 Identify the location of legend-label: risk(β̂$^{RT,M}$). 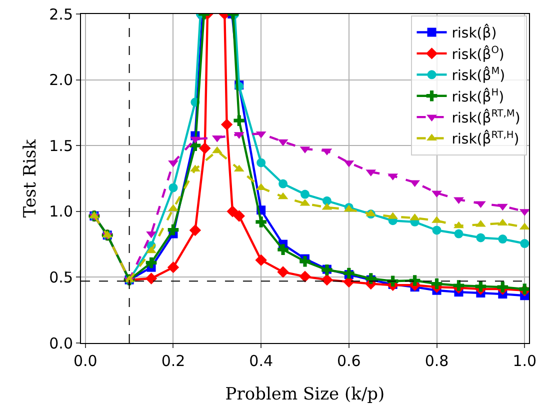
(486, 117).